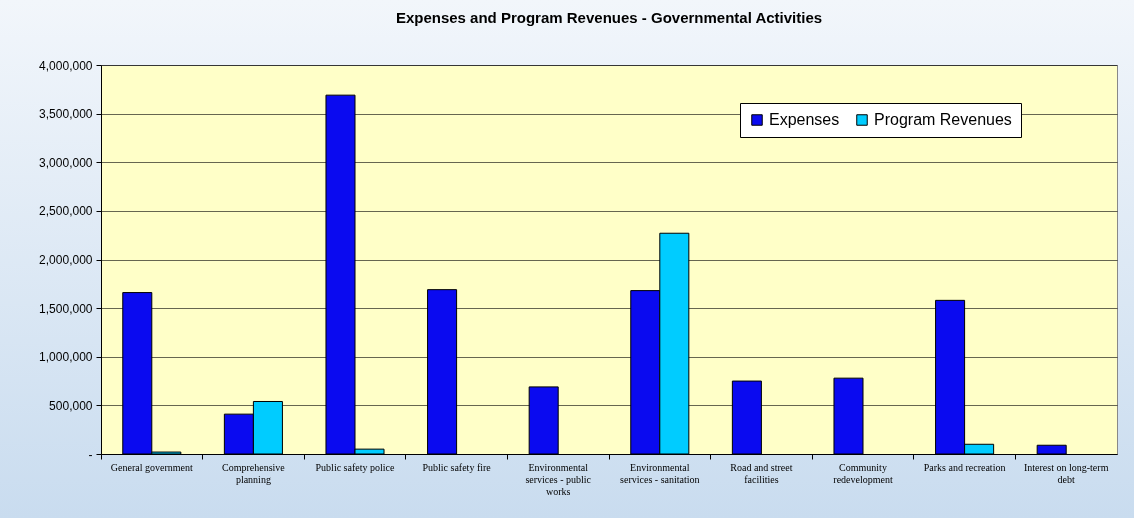  I want to click on x-tick-label: Community redevelopment, so click(863, 473).